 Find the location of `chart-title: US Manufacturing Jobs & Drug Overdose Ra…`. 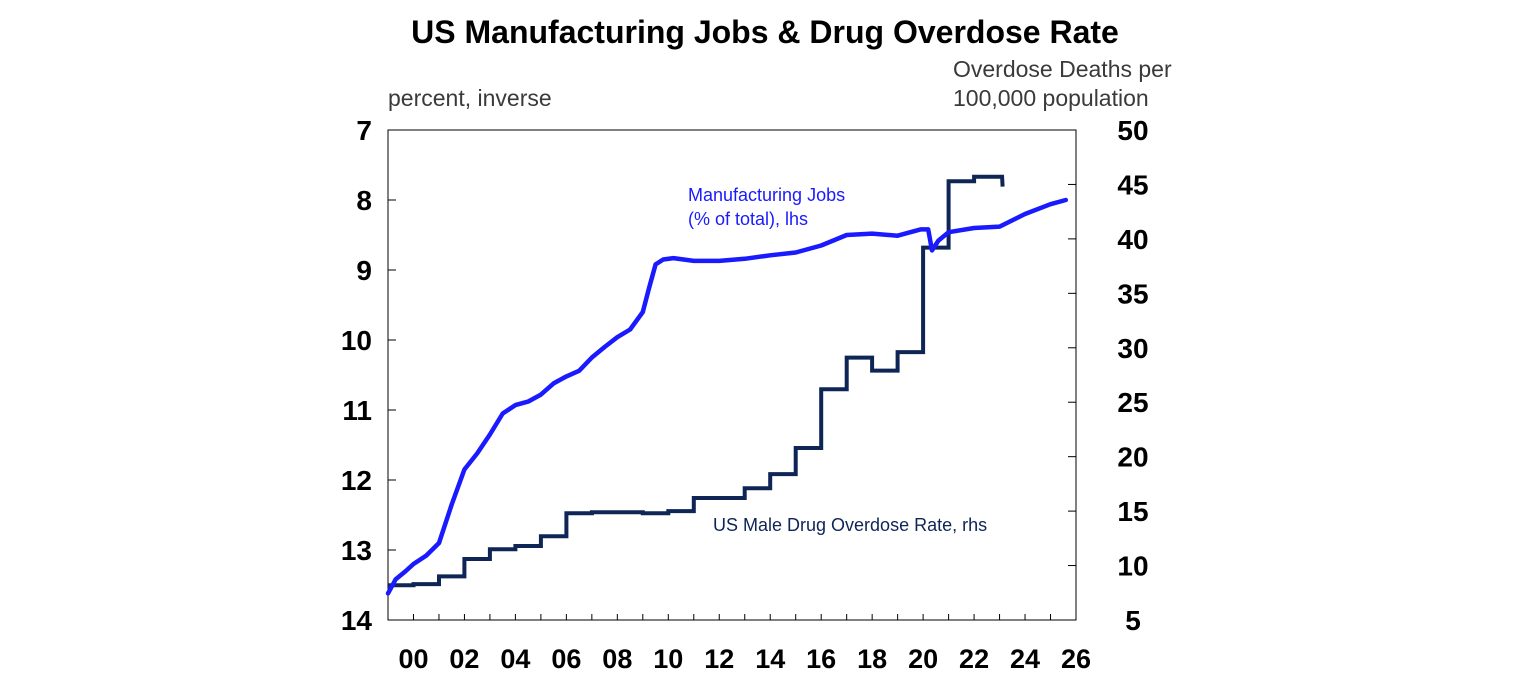

chart-title: US Manufacturing Jobs & Drug Overdose Ra… is located at coordinates (765, 32).